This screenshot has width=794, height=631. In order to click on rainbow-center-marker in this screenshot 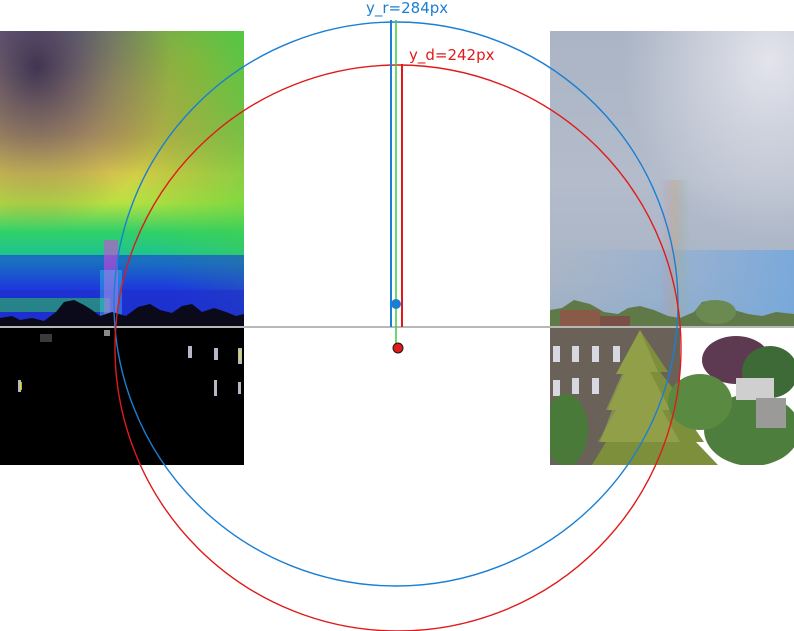, I will do `click(396, 304)`.